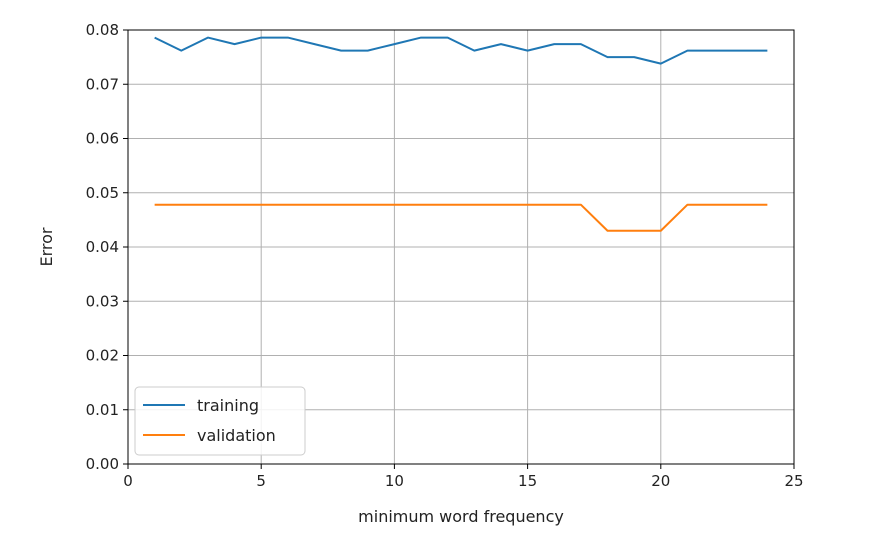 The height and width of the screenshot is (554, 874). I want to click on legend: training validation, so click(220, 421).